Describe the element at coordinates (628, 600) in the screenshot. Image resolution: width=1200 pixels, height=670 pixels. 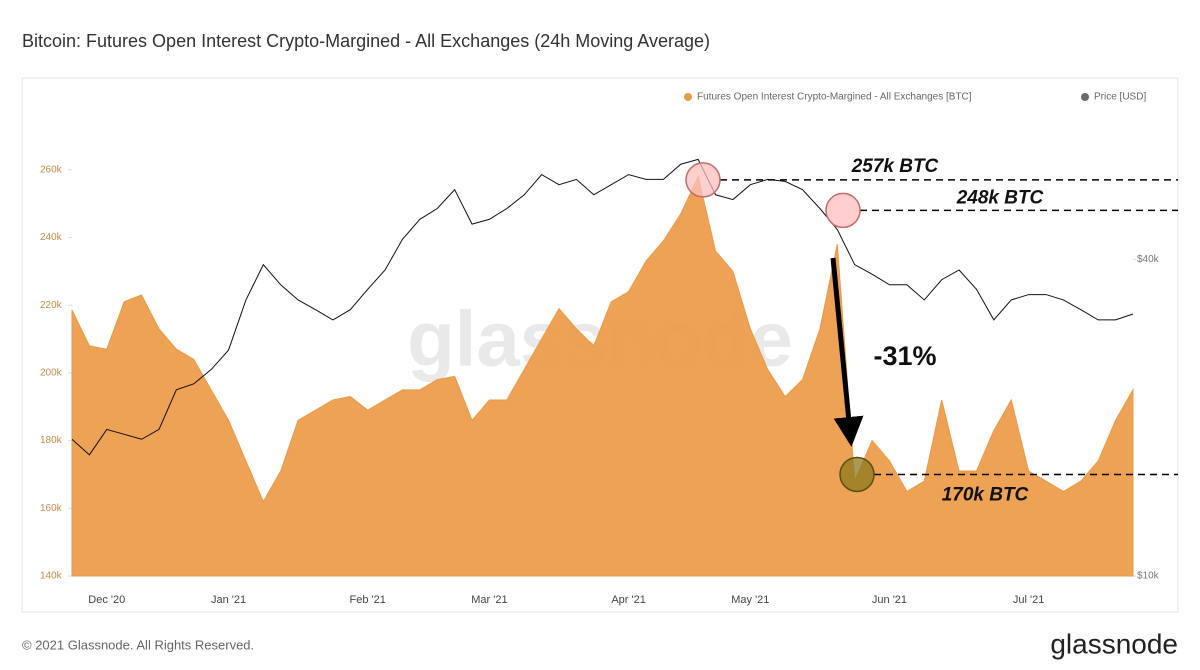
I see `x-tick-label: Apr '21` at that location.